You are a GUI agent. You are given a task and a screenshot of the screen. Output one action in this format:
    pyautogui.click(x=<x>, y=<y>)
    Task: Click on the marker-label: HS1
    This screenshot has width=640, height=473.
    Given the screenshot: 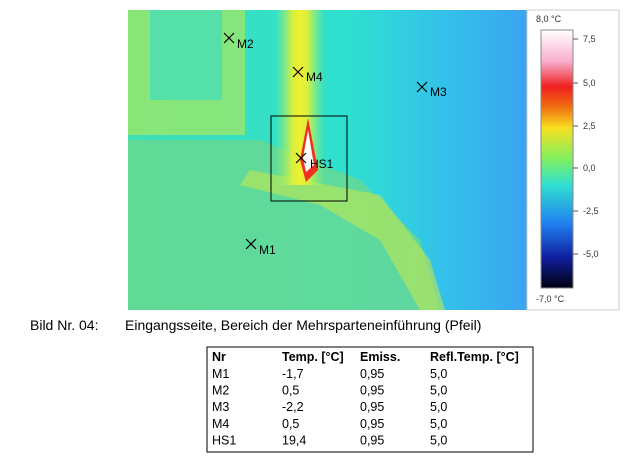 What is the action you would take?
    pyautogui.click(x=322, y=164)
    